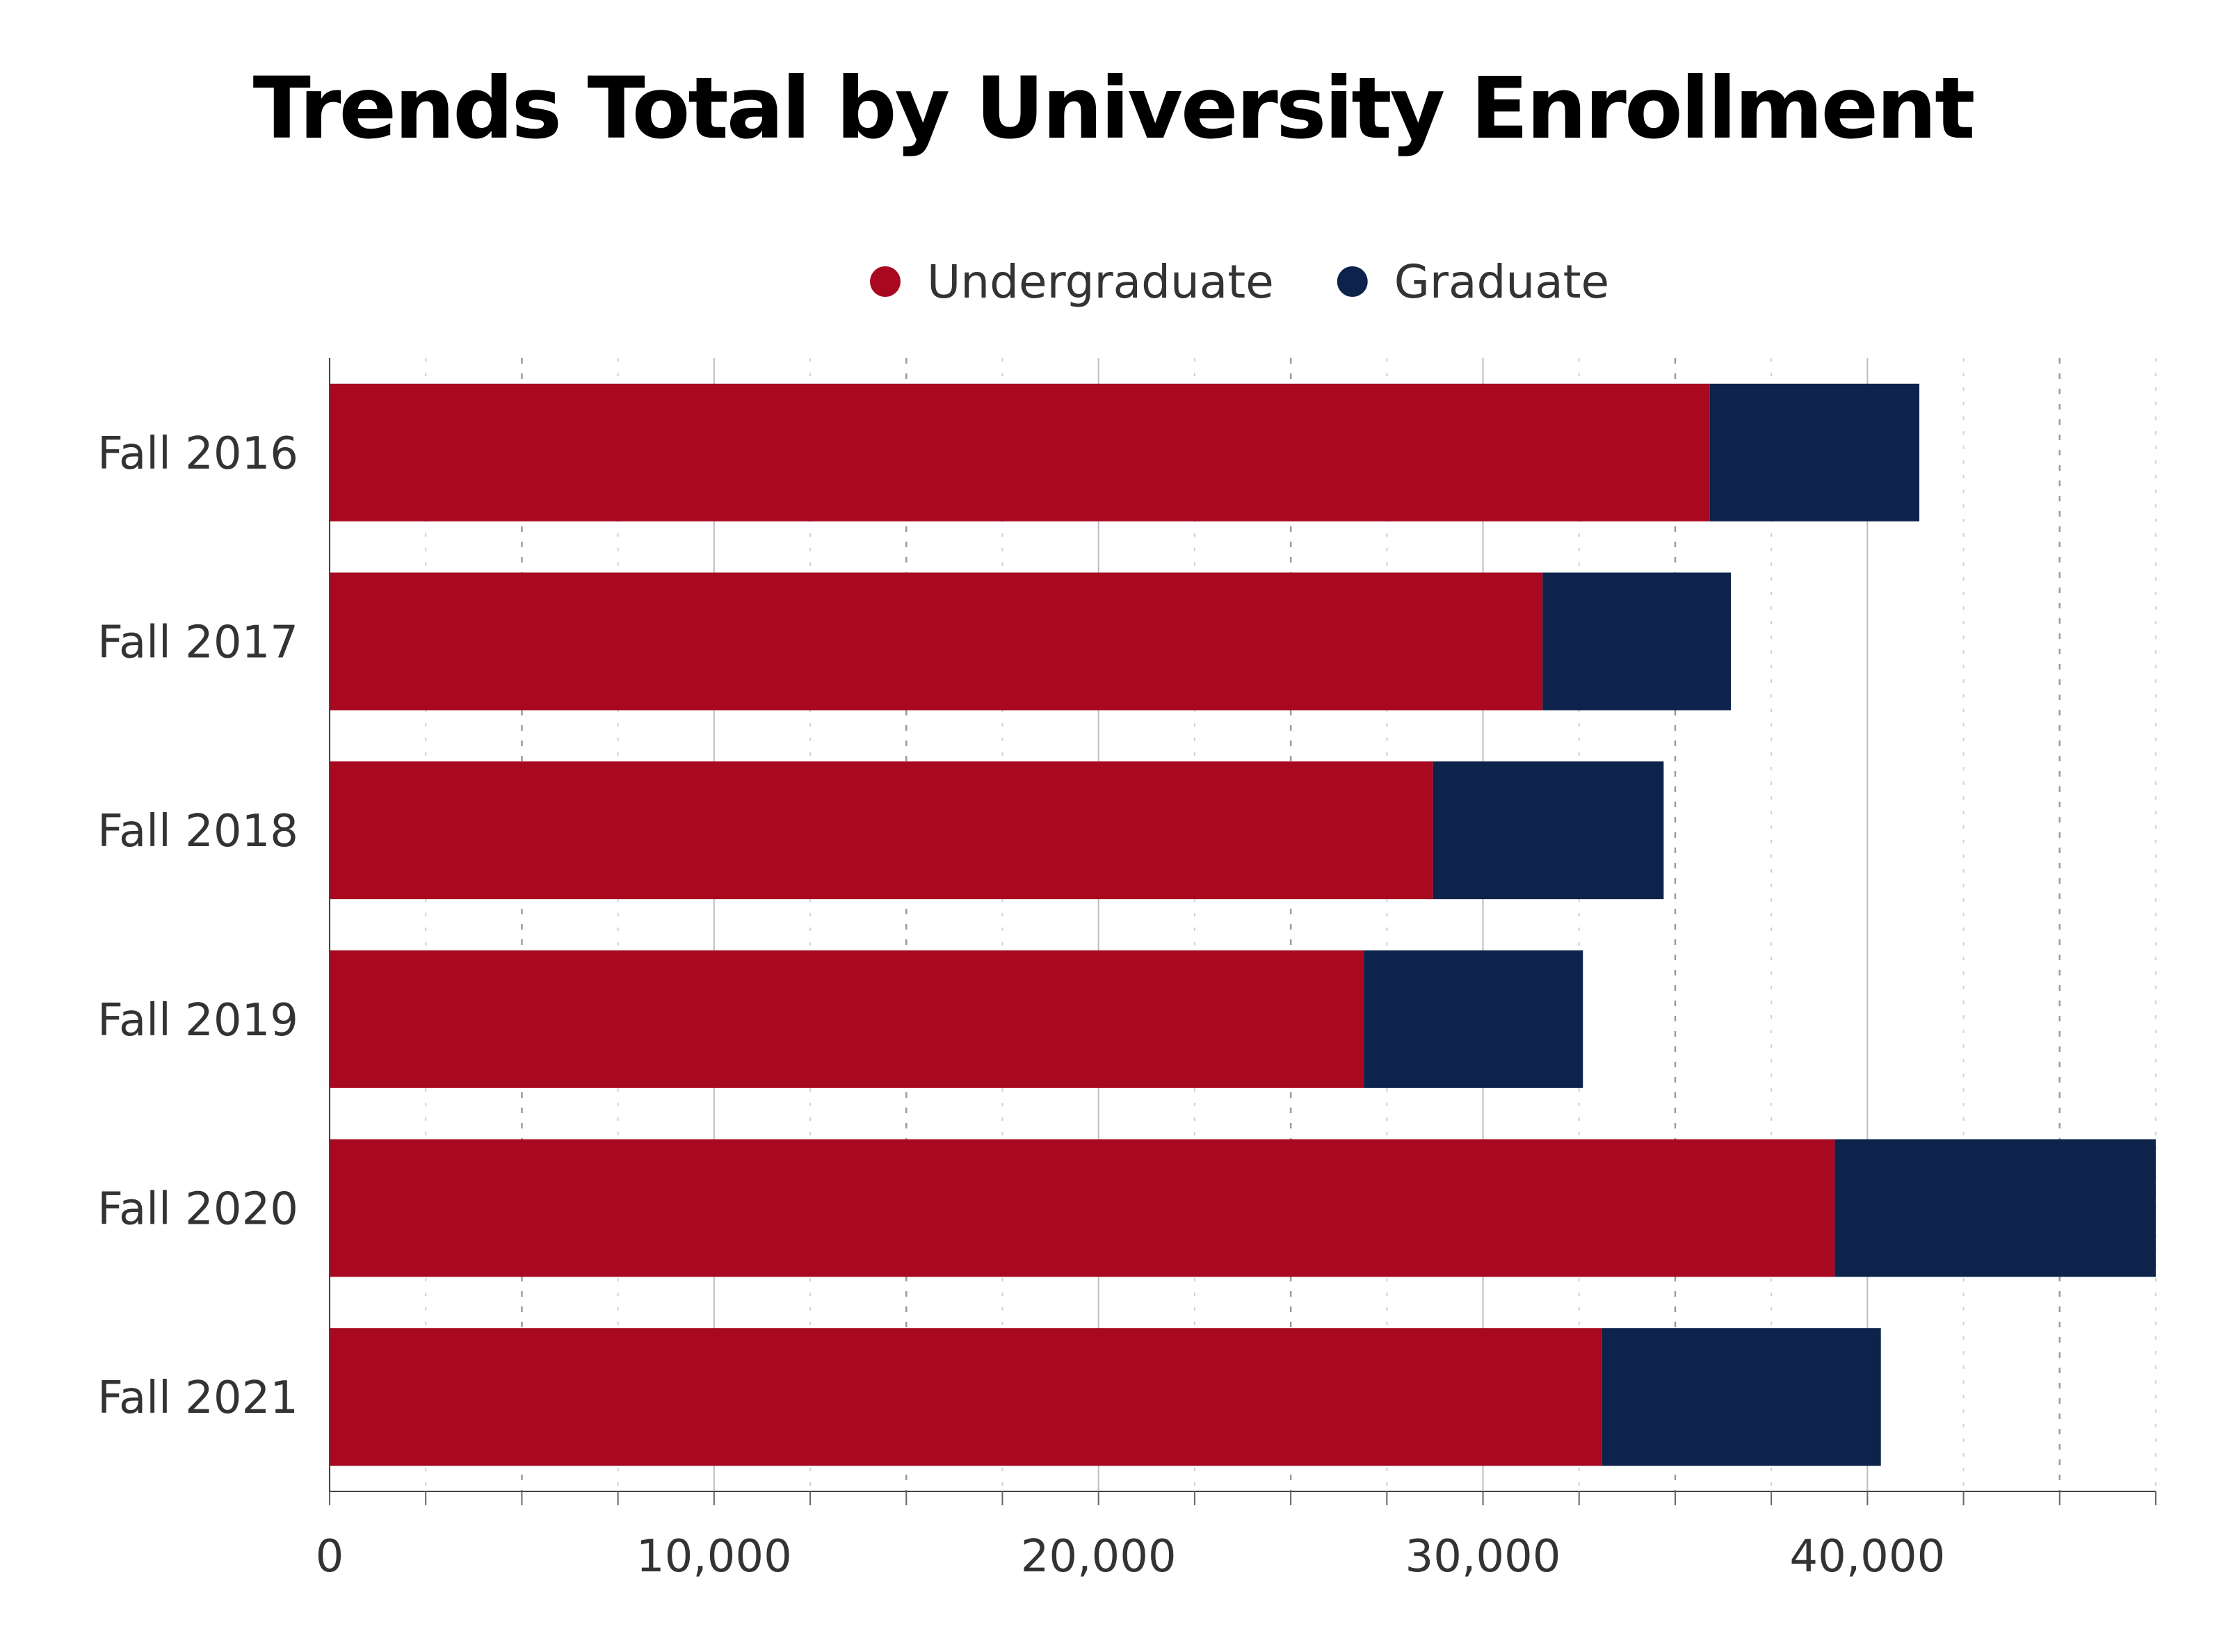 This screenshot has height=1652, width=2226. Describe the element at coordinates (1483, 1556) in the screenshot. I see `x-tick-label: 30,000` at that location.